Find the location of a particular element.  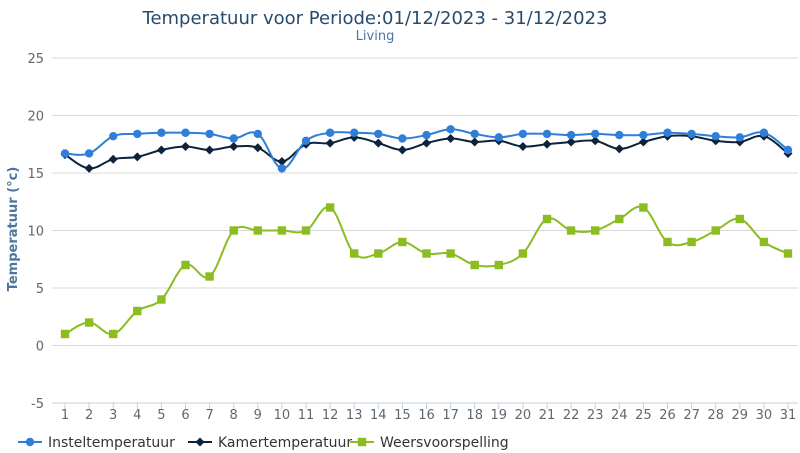

y-axis-label: Temperatuur (°c) is located at coordinates (13, 229).